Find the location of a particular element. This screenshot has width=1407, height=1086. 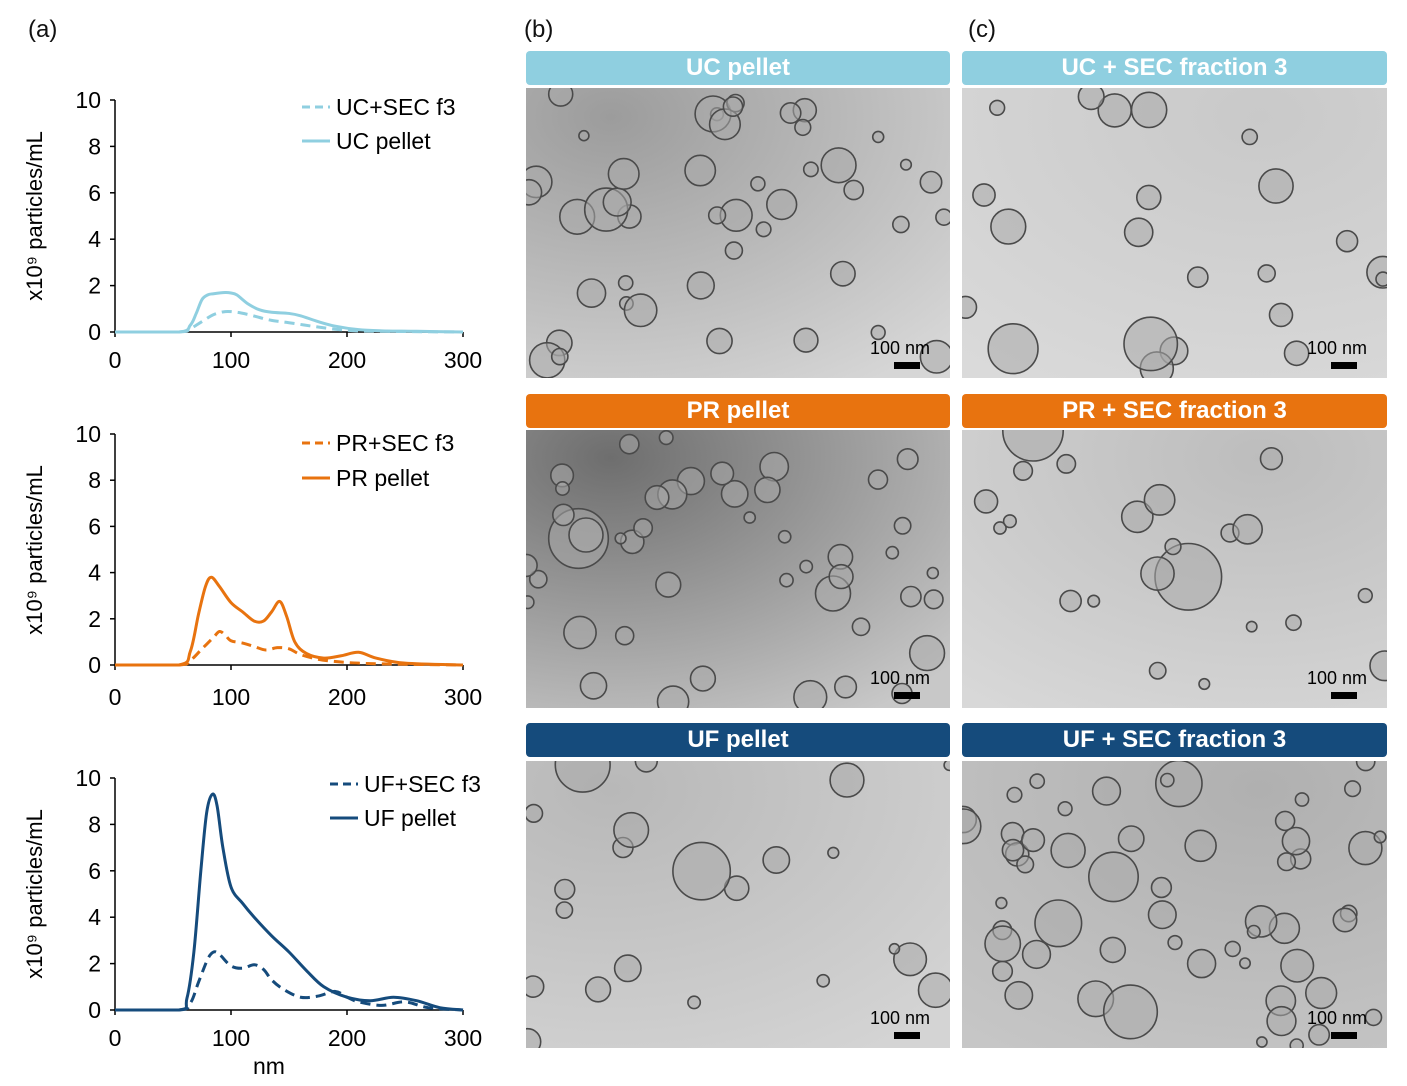

x-tick-label: 200 is located at coordinates (347, 1038).